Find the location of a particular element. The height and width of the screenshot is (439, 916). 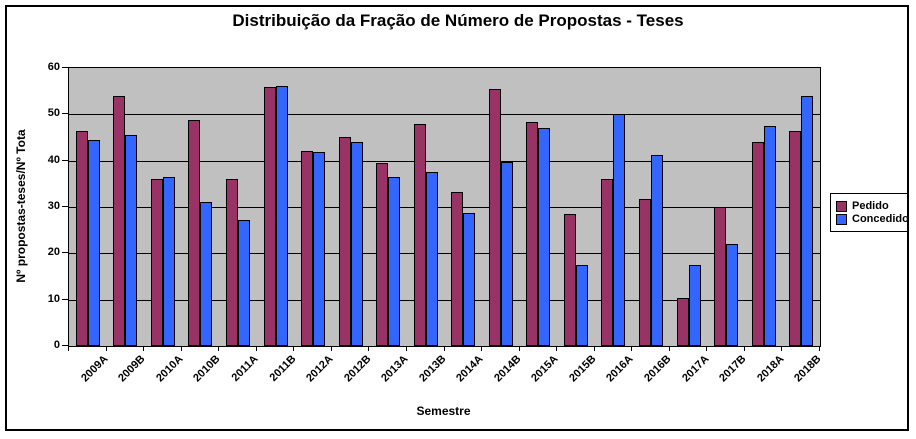

bar-pedido-2015A is located at coordinates (532, 234).